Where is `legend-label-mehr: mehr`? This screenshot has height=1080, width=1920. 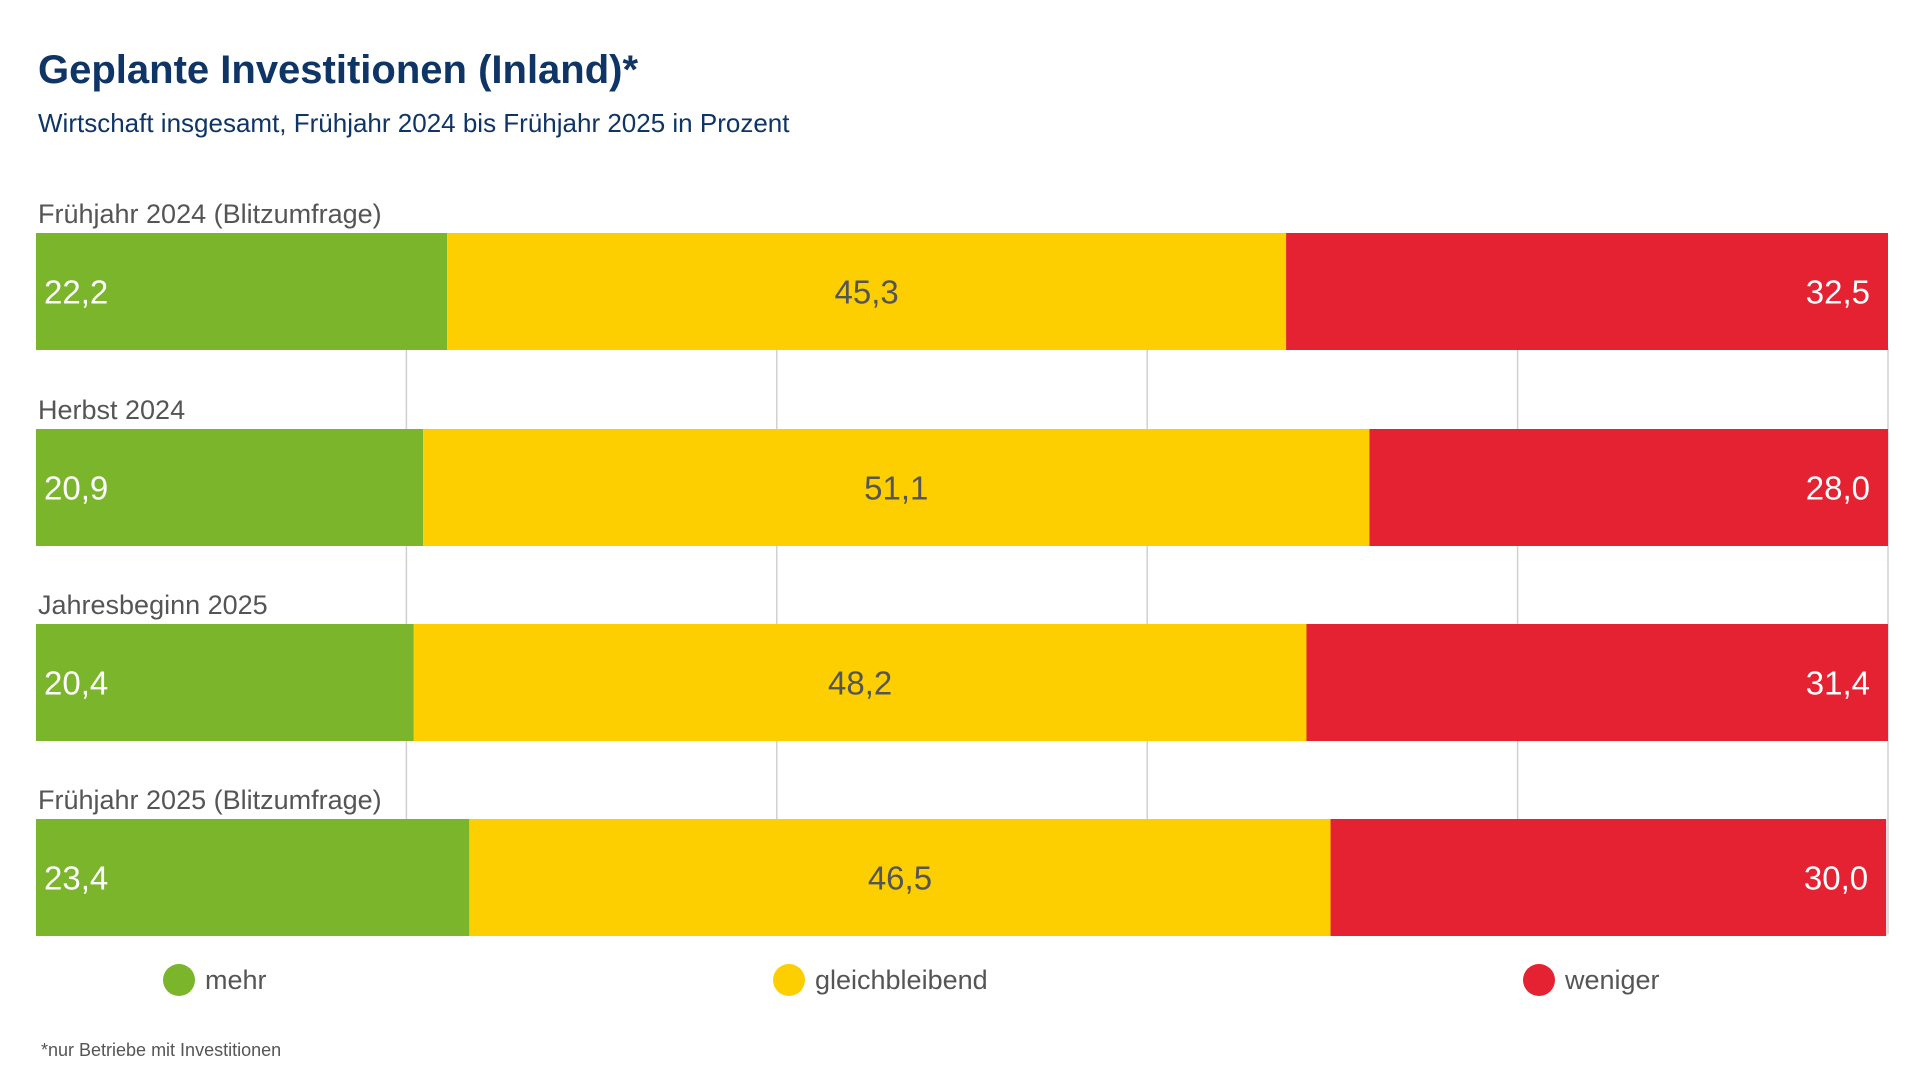 legend-label-mehr: mehr is located at coordinates (236, 979).